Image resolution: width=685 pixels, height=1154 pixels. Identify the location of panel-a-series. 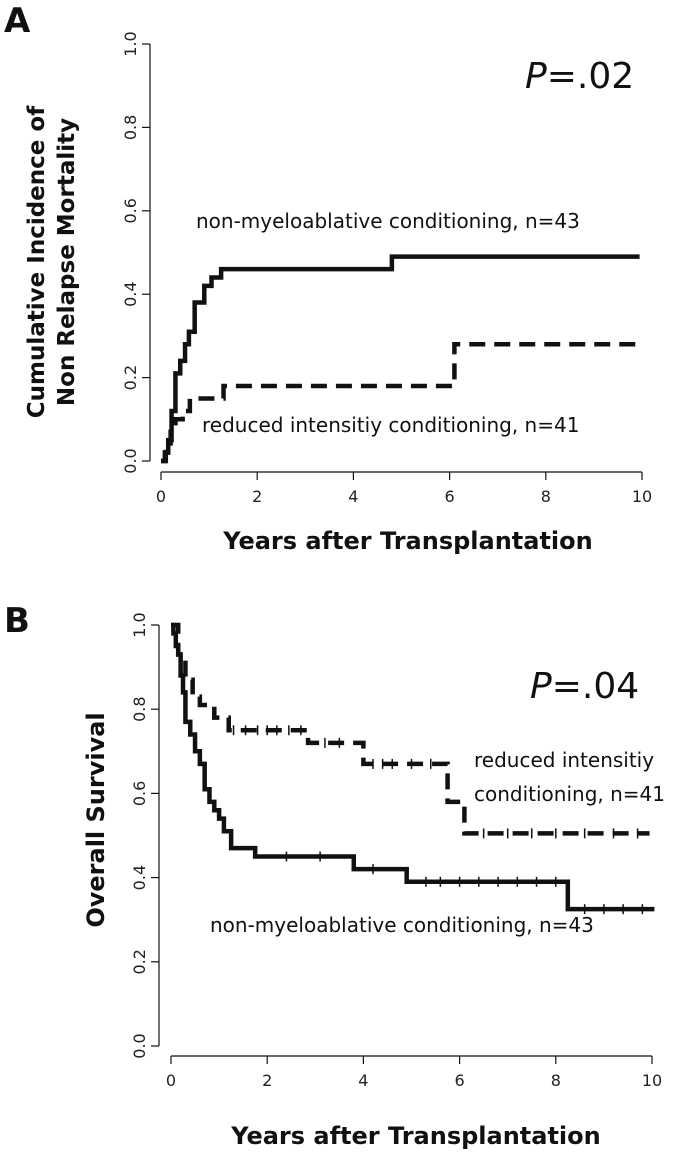
(400, 359).